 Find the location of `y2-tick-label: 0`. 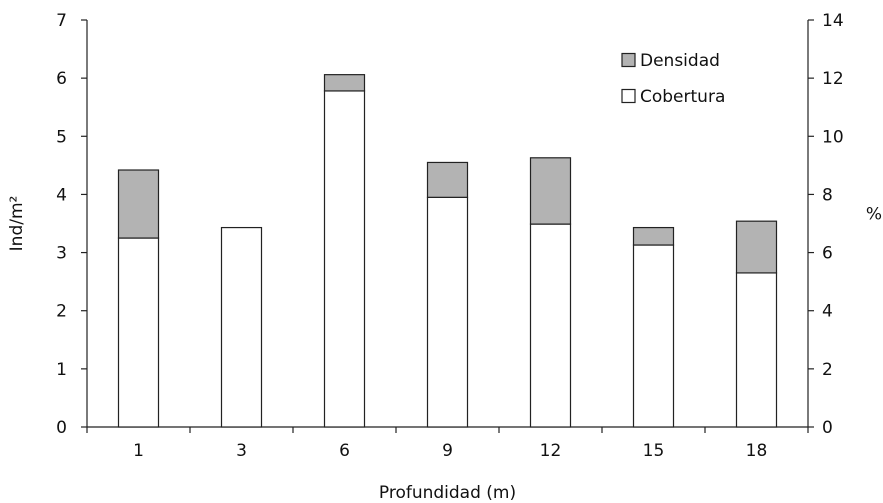

y2-tick-label: 0 is located at coordinates (827, 428).